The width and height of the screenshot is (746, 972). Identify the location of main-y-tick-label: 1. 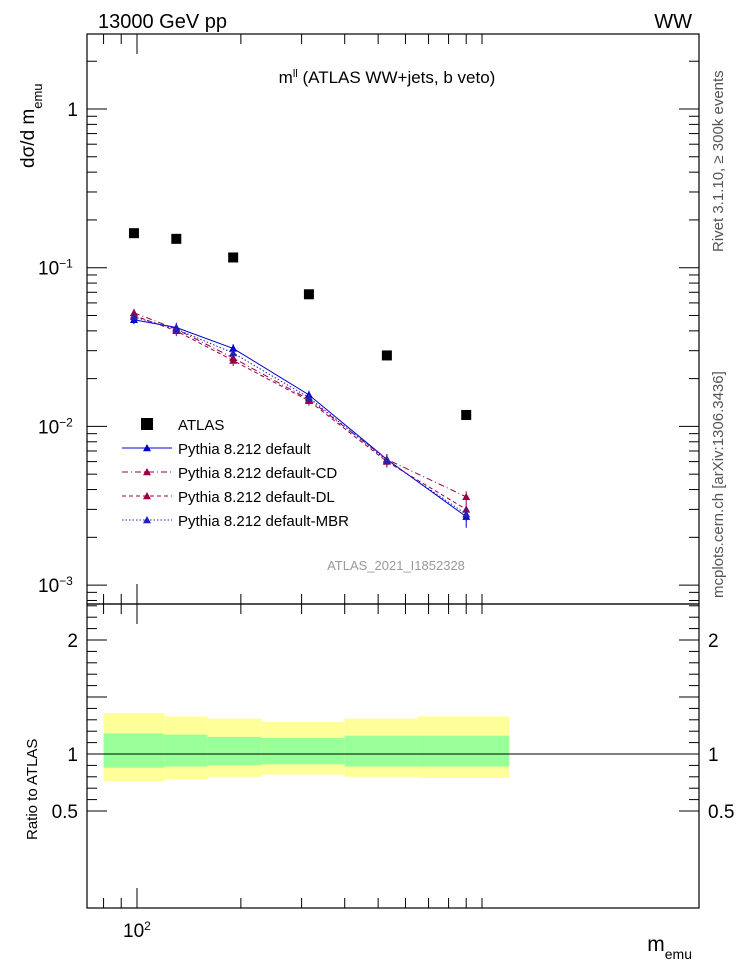
(72, 110).